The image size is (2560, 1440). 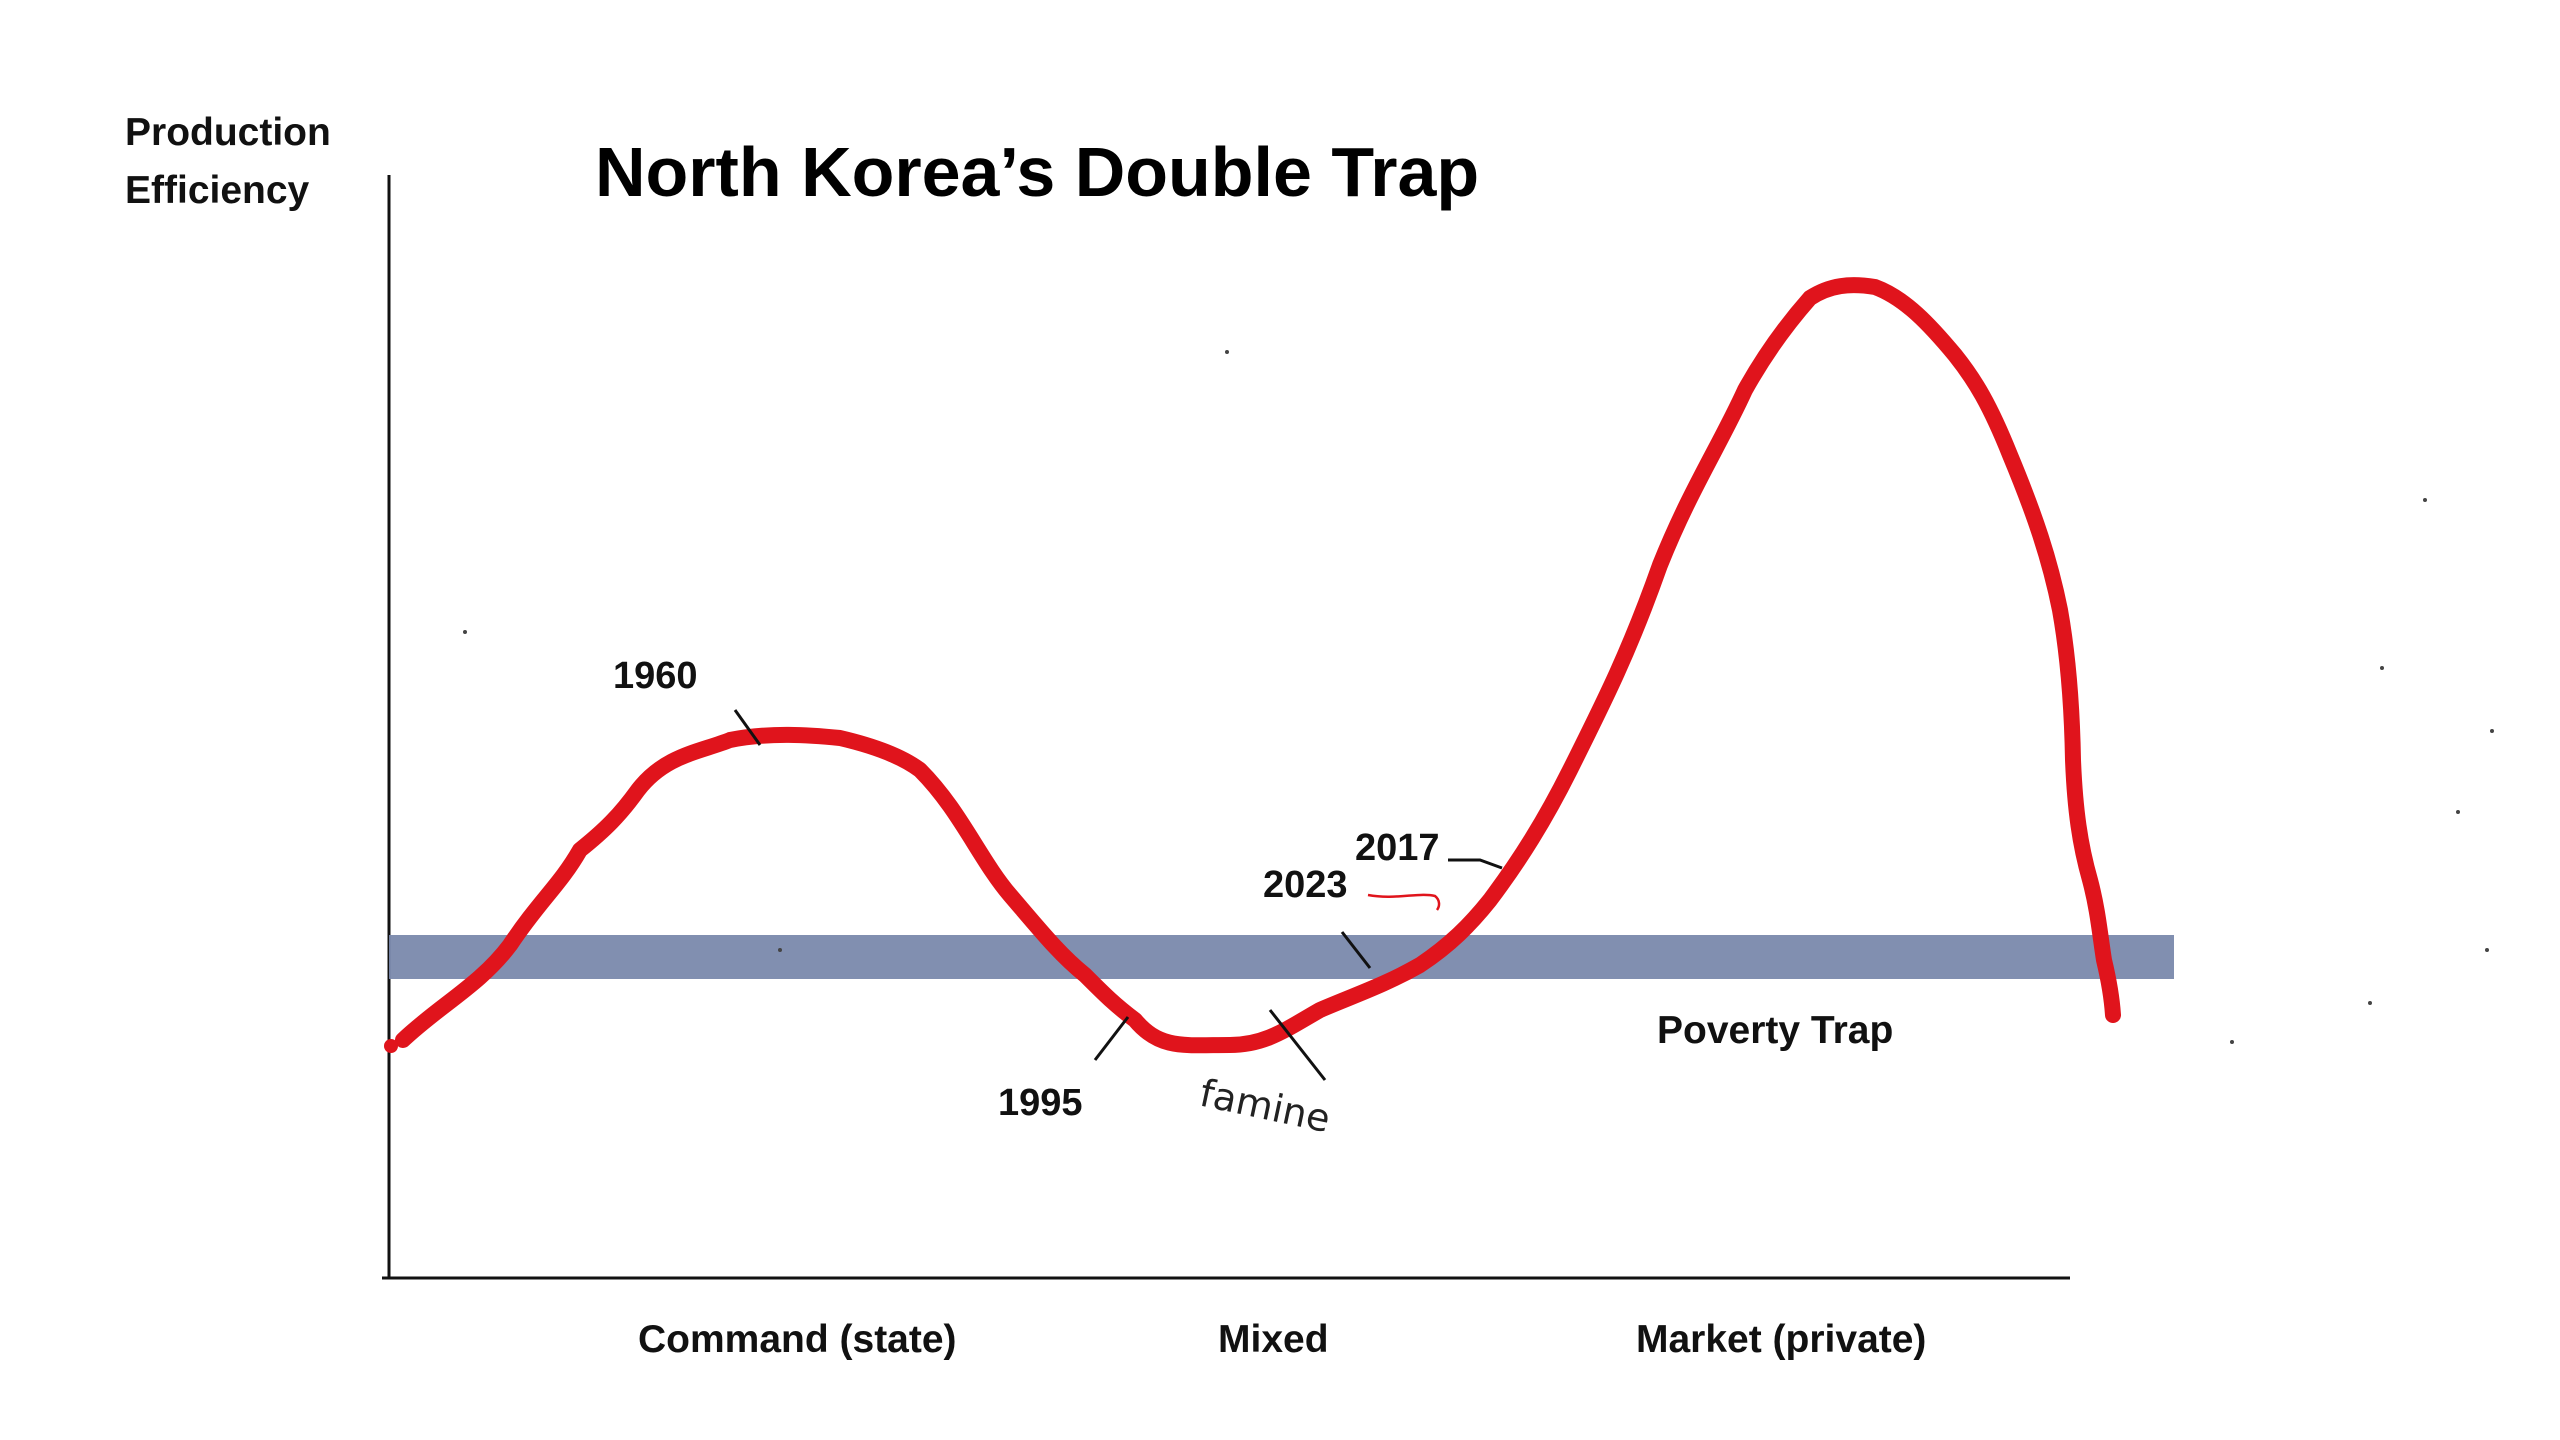 What do you see at coordinates (1273, 1339) in the screenshot?
I see `x-label-mixed: Mixed` at bounding box center [1273, 1339].